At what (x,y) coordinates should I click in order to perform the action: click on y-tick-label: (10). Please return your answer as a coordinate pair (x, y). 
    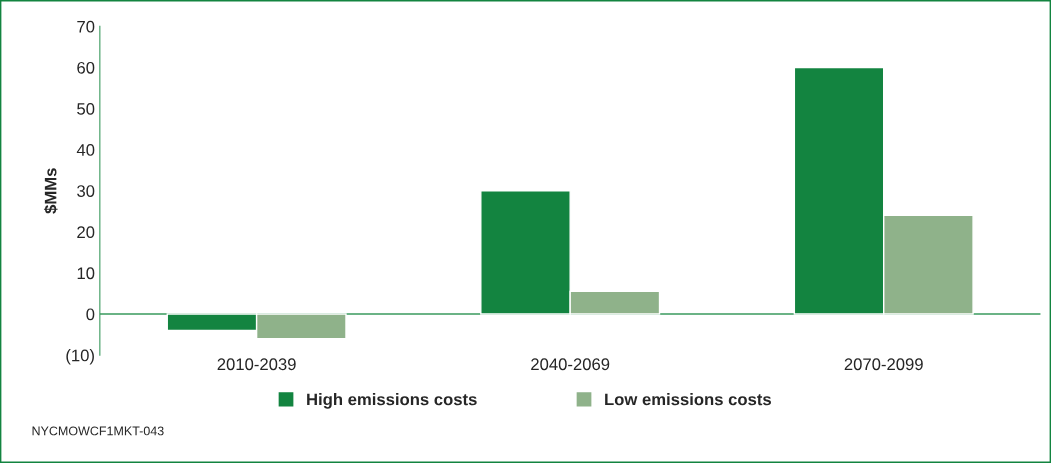
    Looking at the image, I should click on (80, 357).